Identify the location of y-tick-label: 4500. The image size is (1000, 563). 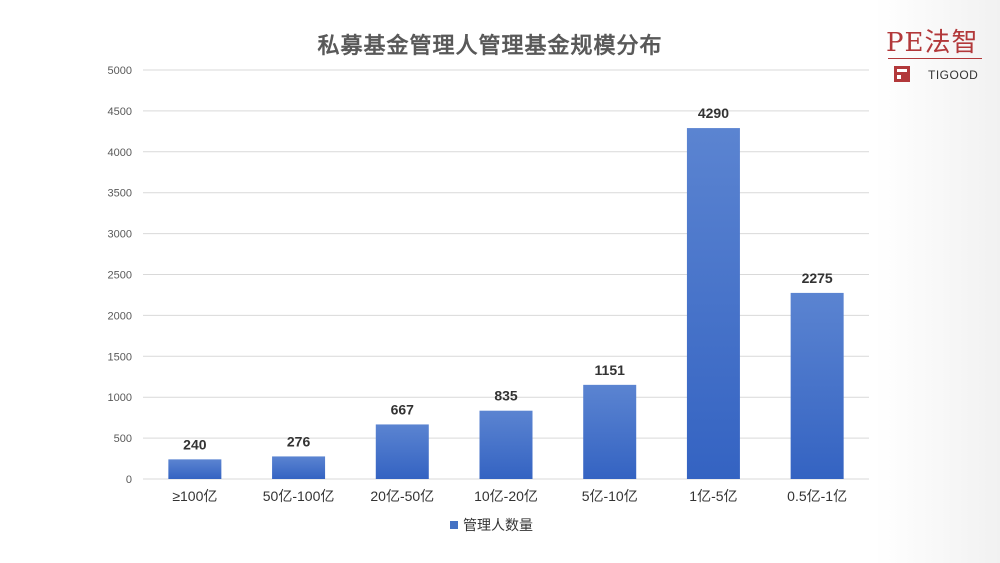
(120, 112).